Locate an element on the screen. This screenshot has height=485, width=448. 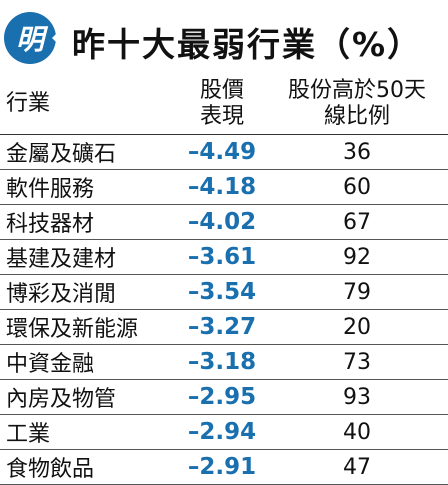
industry-cell: 食物飲品 is located at coordinates (89, 467).